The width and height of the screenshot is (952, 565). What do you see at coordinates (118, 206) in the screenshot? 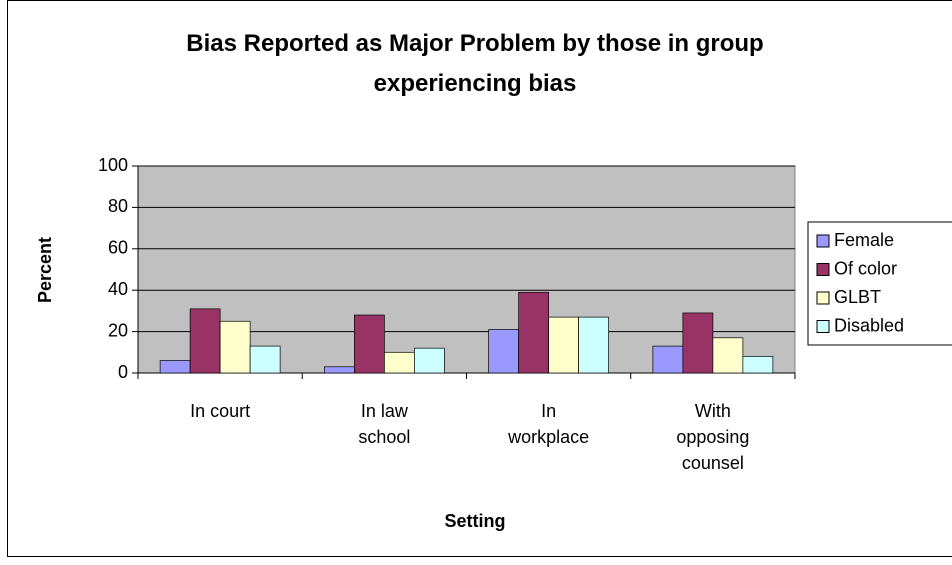
I see `y-tick-label: 80` at bounding box center [118, 206].